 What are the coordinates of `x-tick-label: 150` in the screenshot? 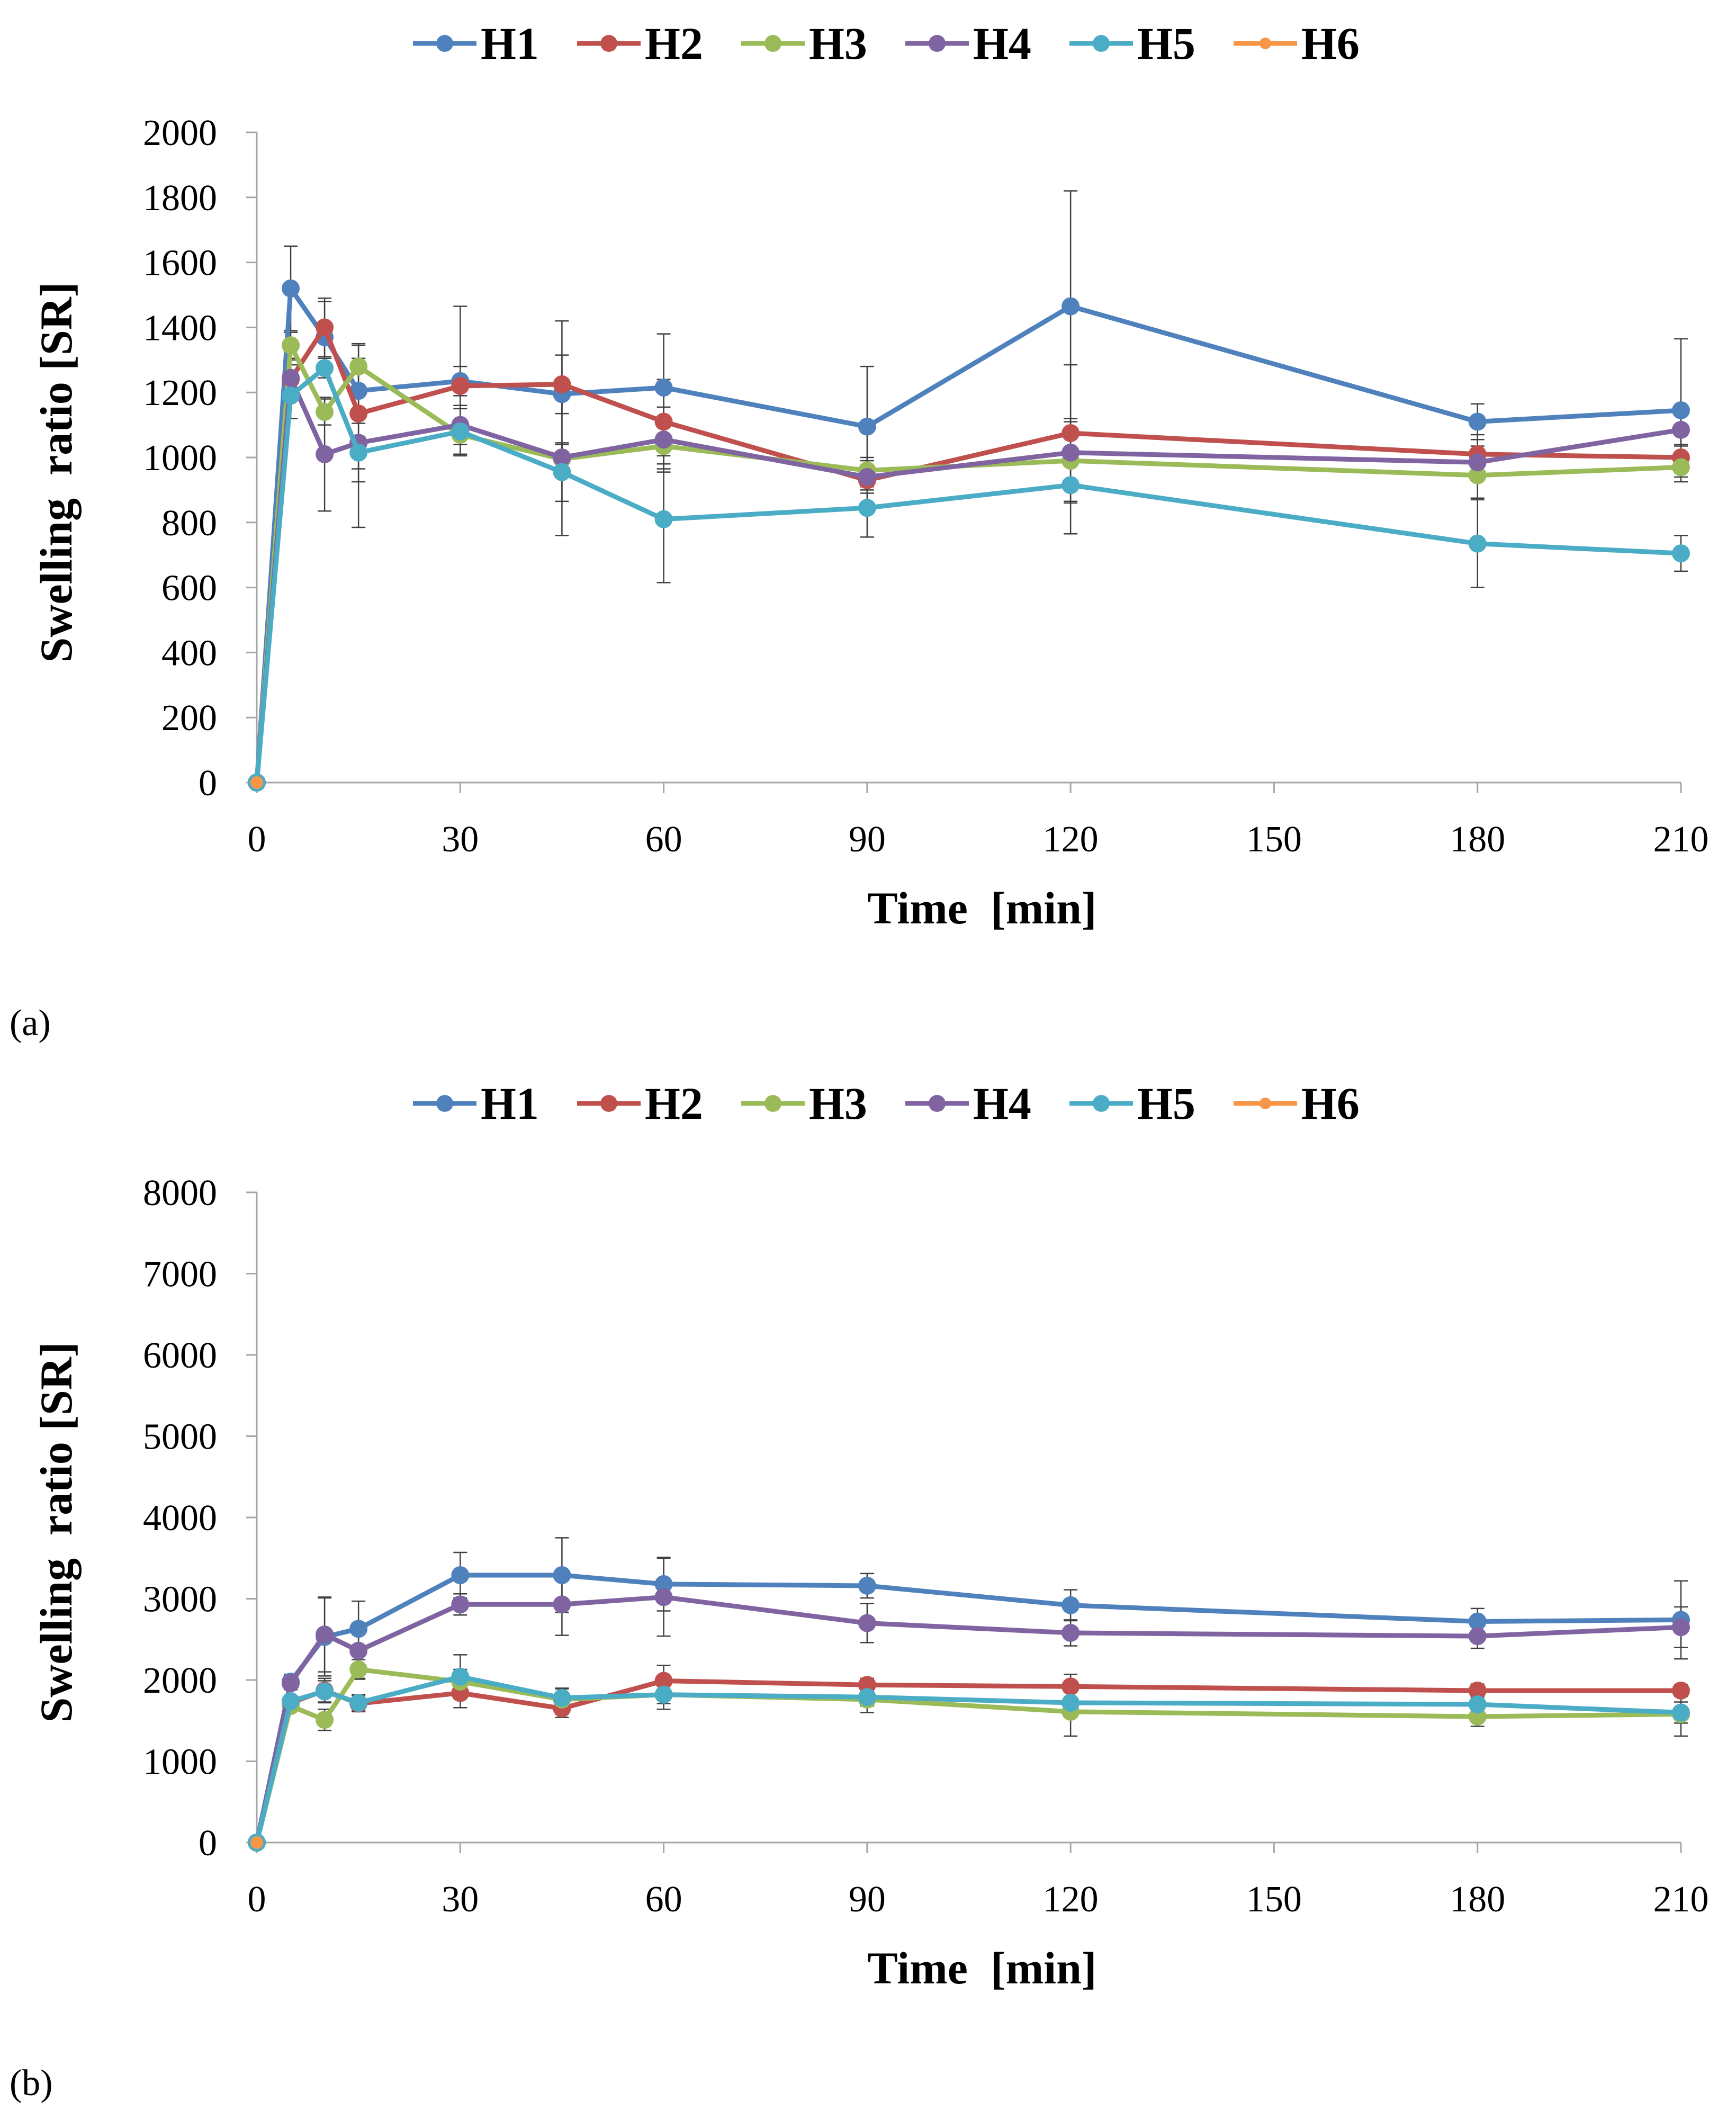 It's located at (1274, 1899).